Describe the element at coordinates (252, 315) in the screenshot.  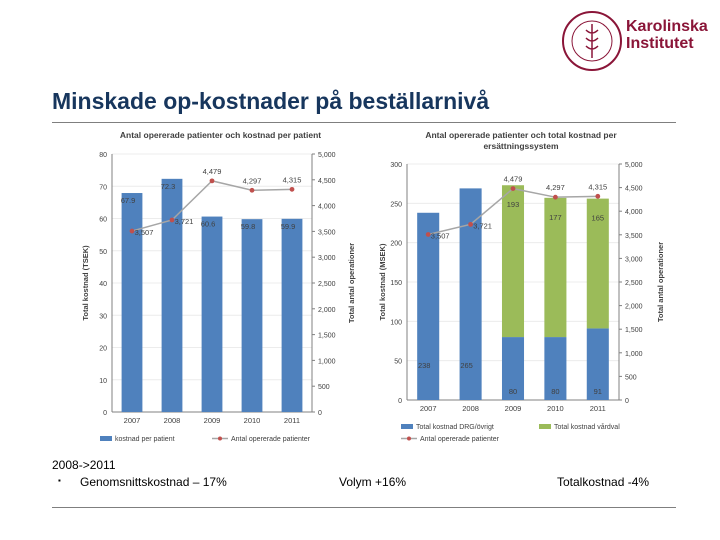
I see `bar-kostnad-per-patient-2010` at that location.